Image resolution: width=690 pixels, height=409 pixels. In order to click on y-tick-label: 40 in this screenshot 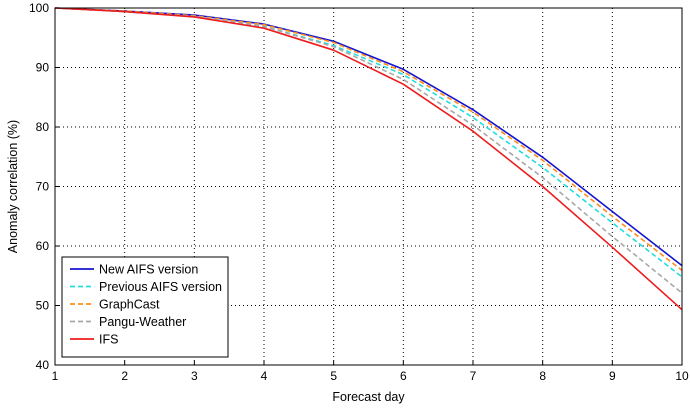, I will do `click(43, 365)`.